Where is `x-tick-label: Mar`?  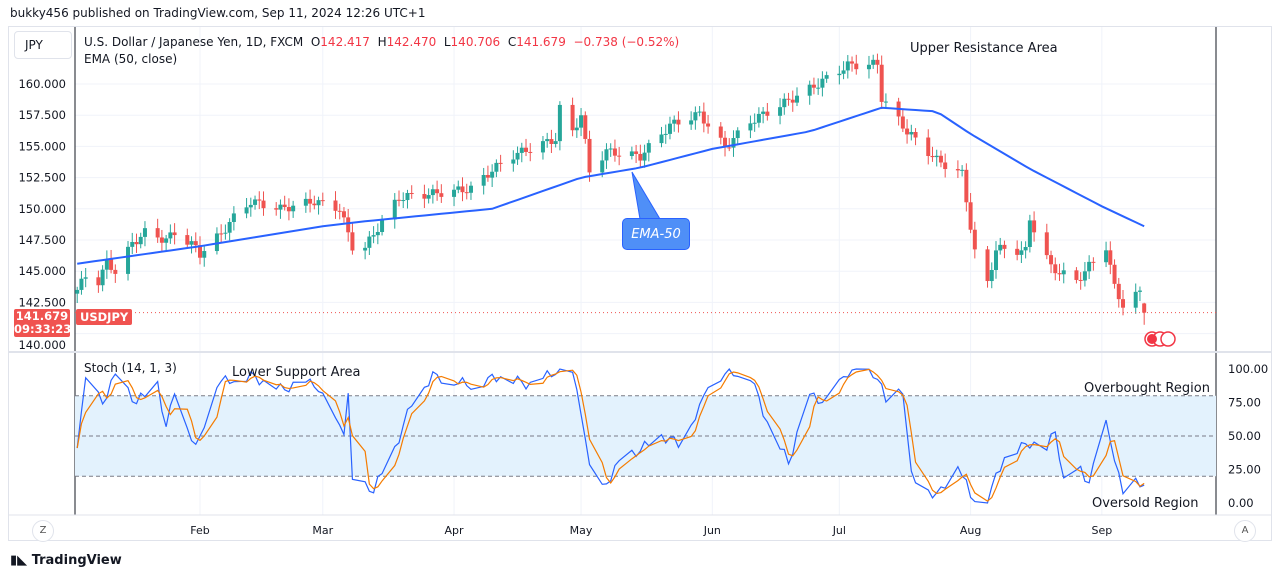 x-tick-label: Mar is located at coordinates (322, 530).